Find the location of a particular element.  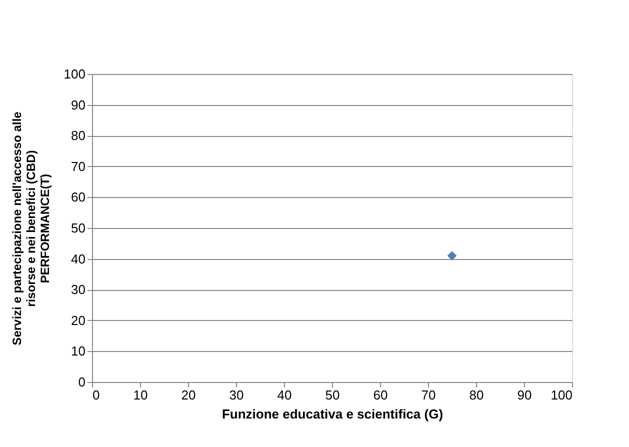

x-tick-label: 40 is located at coordinates (284, 395).